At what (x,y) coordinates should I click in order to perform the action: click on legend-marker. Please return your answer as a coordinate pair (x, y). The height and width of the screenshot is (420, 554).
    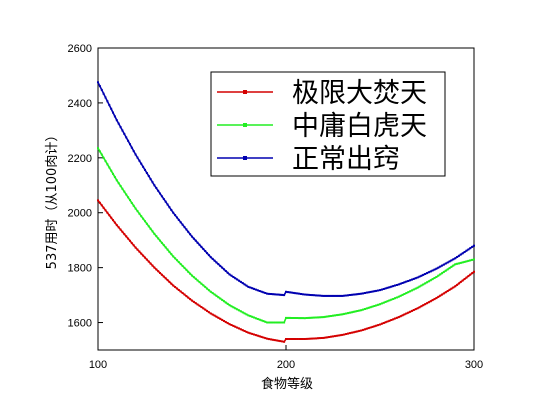
    Looking at the image, I should click on (245, 92).